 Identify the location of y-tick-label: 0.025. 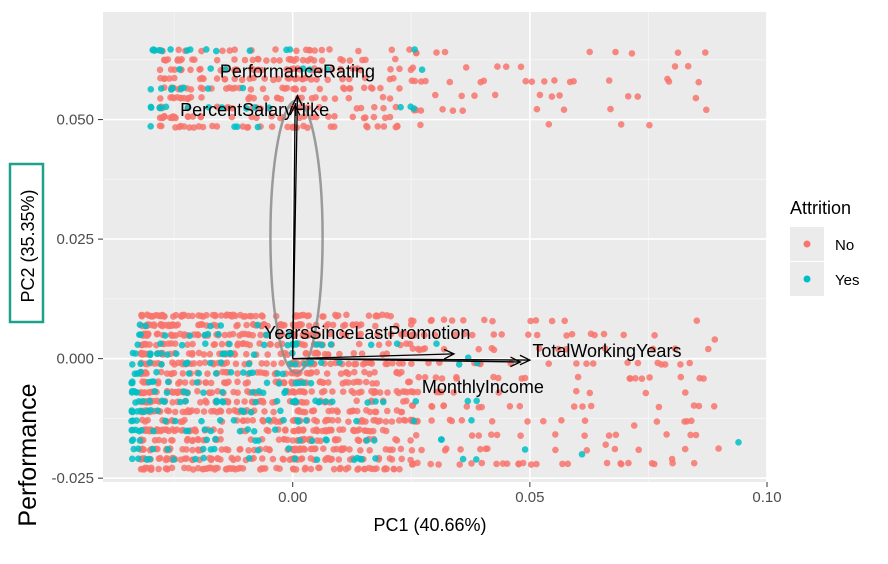
(75, 239).